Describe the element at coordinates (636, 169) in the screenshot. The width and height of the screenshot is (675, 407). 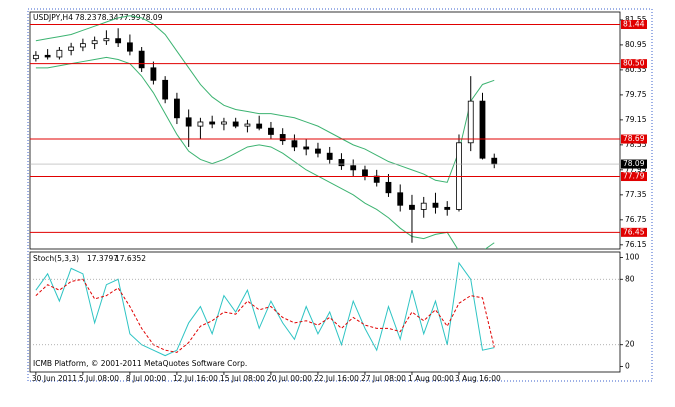
I see `y-tick-label: 77.95` at that location.